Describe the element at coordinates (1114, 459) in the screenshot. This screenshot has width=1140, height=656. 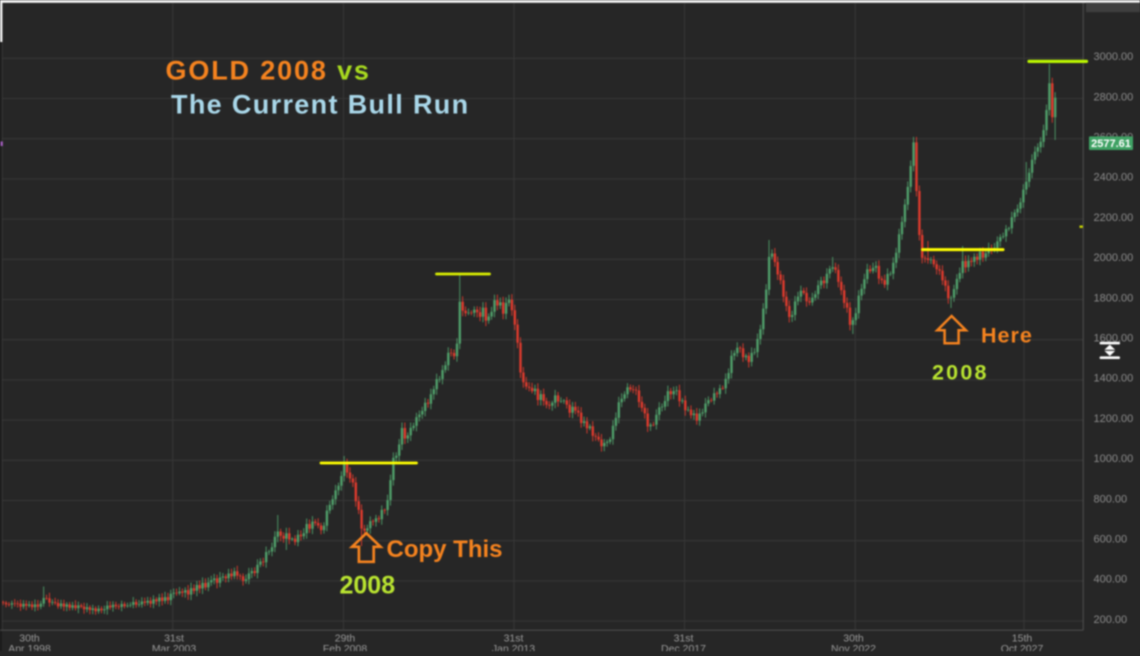
I see `svg-text: 1000.00` at that location.